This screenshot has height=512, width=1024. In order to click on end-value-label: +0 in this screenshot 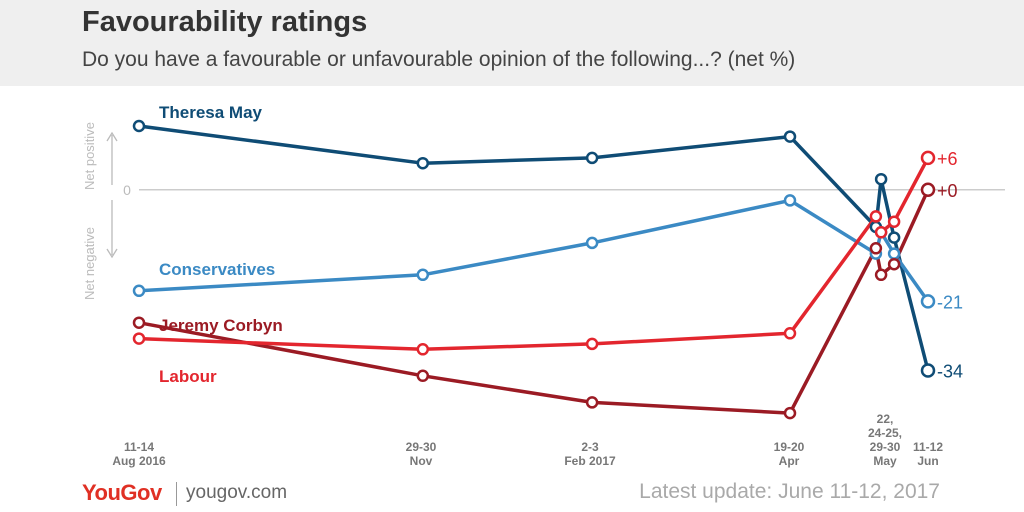, I will do `click(947, 191)`.